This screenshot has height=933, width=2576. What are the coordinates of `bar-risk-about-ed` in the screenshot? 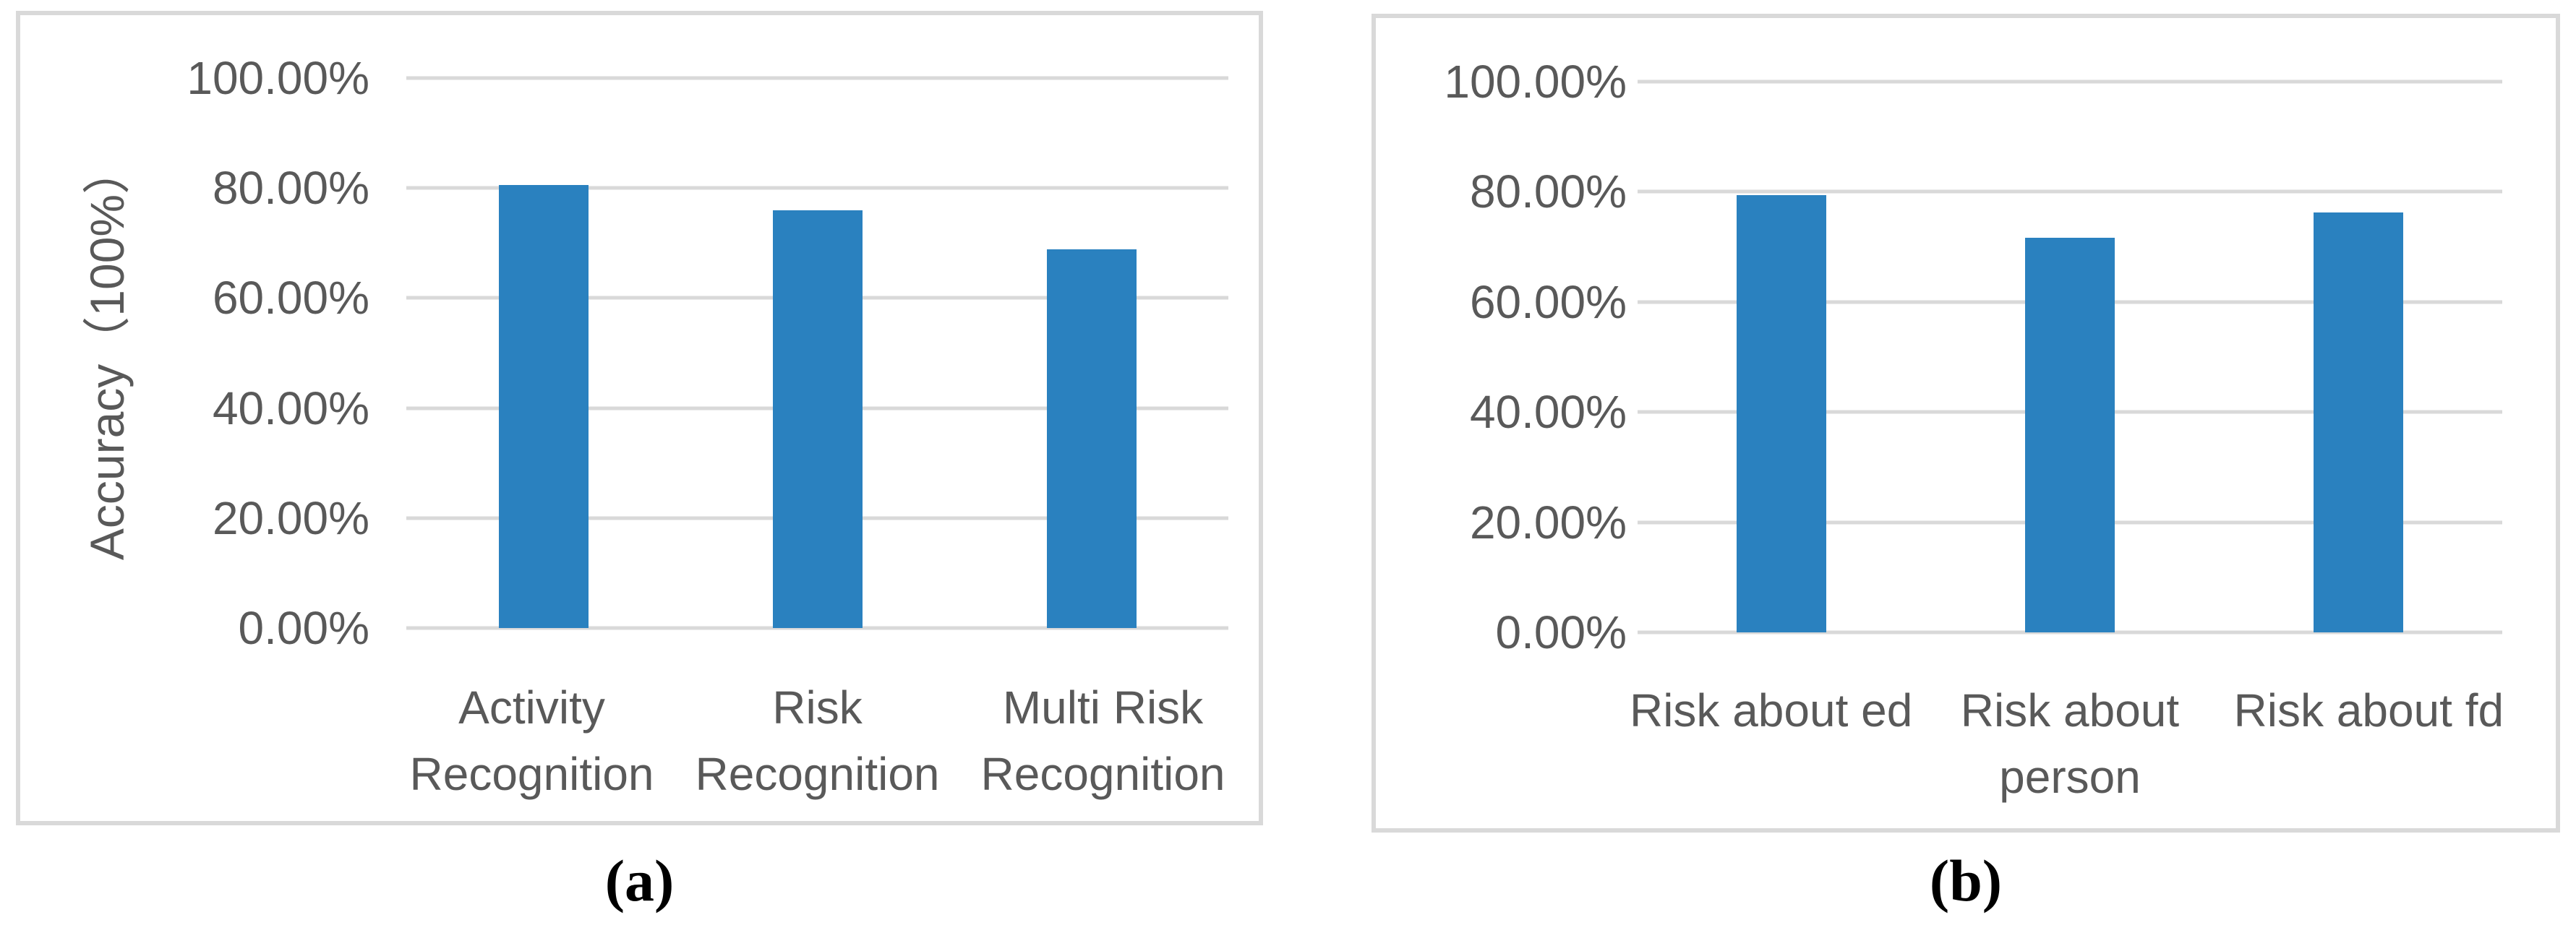 It's located at (1782, 413).